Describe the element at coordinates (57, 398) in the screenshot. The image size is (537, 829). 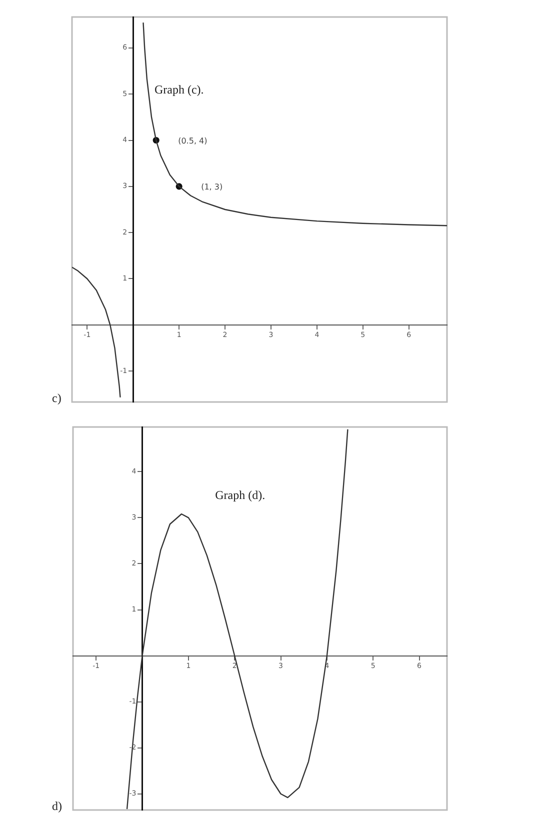
I see `text: c)` at that location.